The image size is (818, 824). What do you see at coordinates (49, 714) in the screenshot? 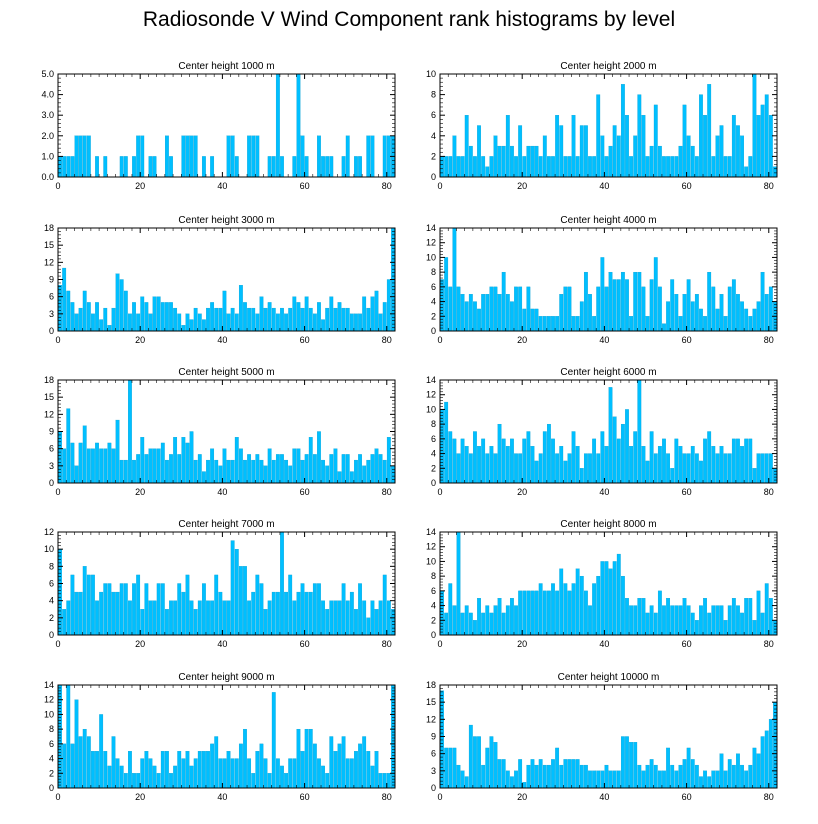
I see `y-tick-label: 10` at bounding box center [49, 714].